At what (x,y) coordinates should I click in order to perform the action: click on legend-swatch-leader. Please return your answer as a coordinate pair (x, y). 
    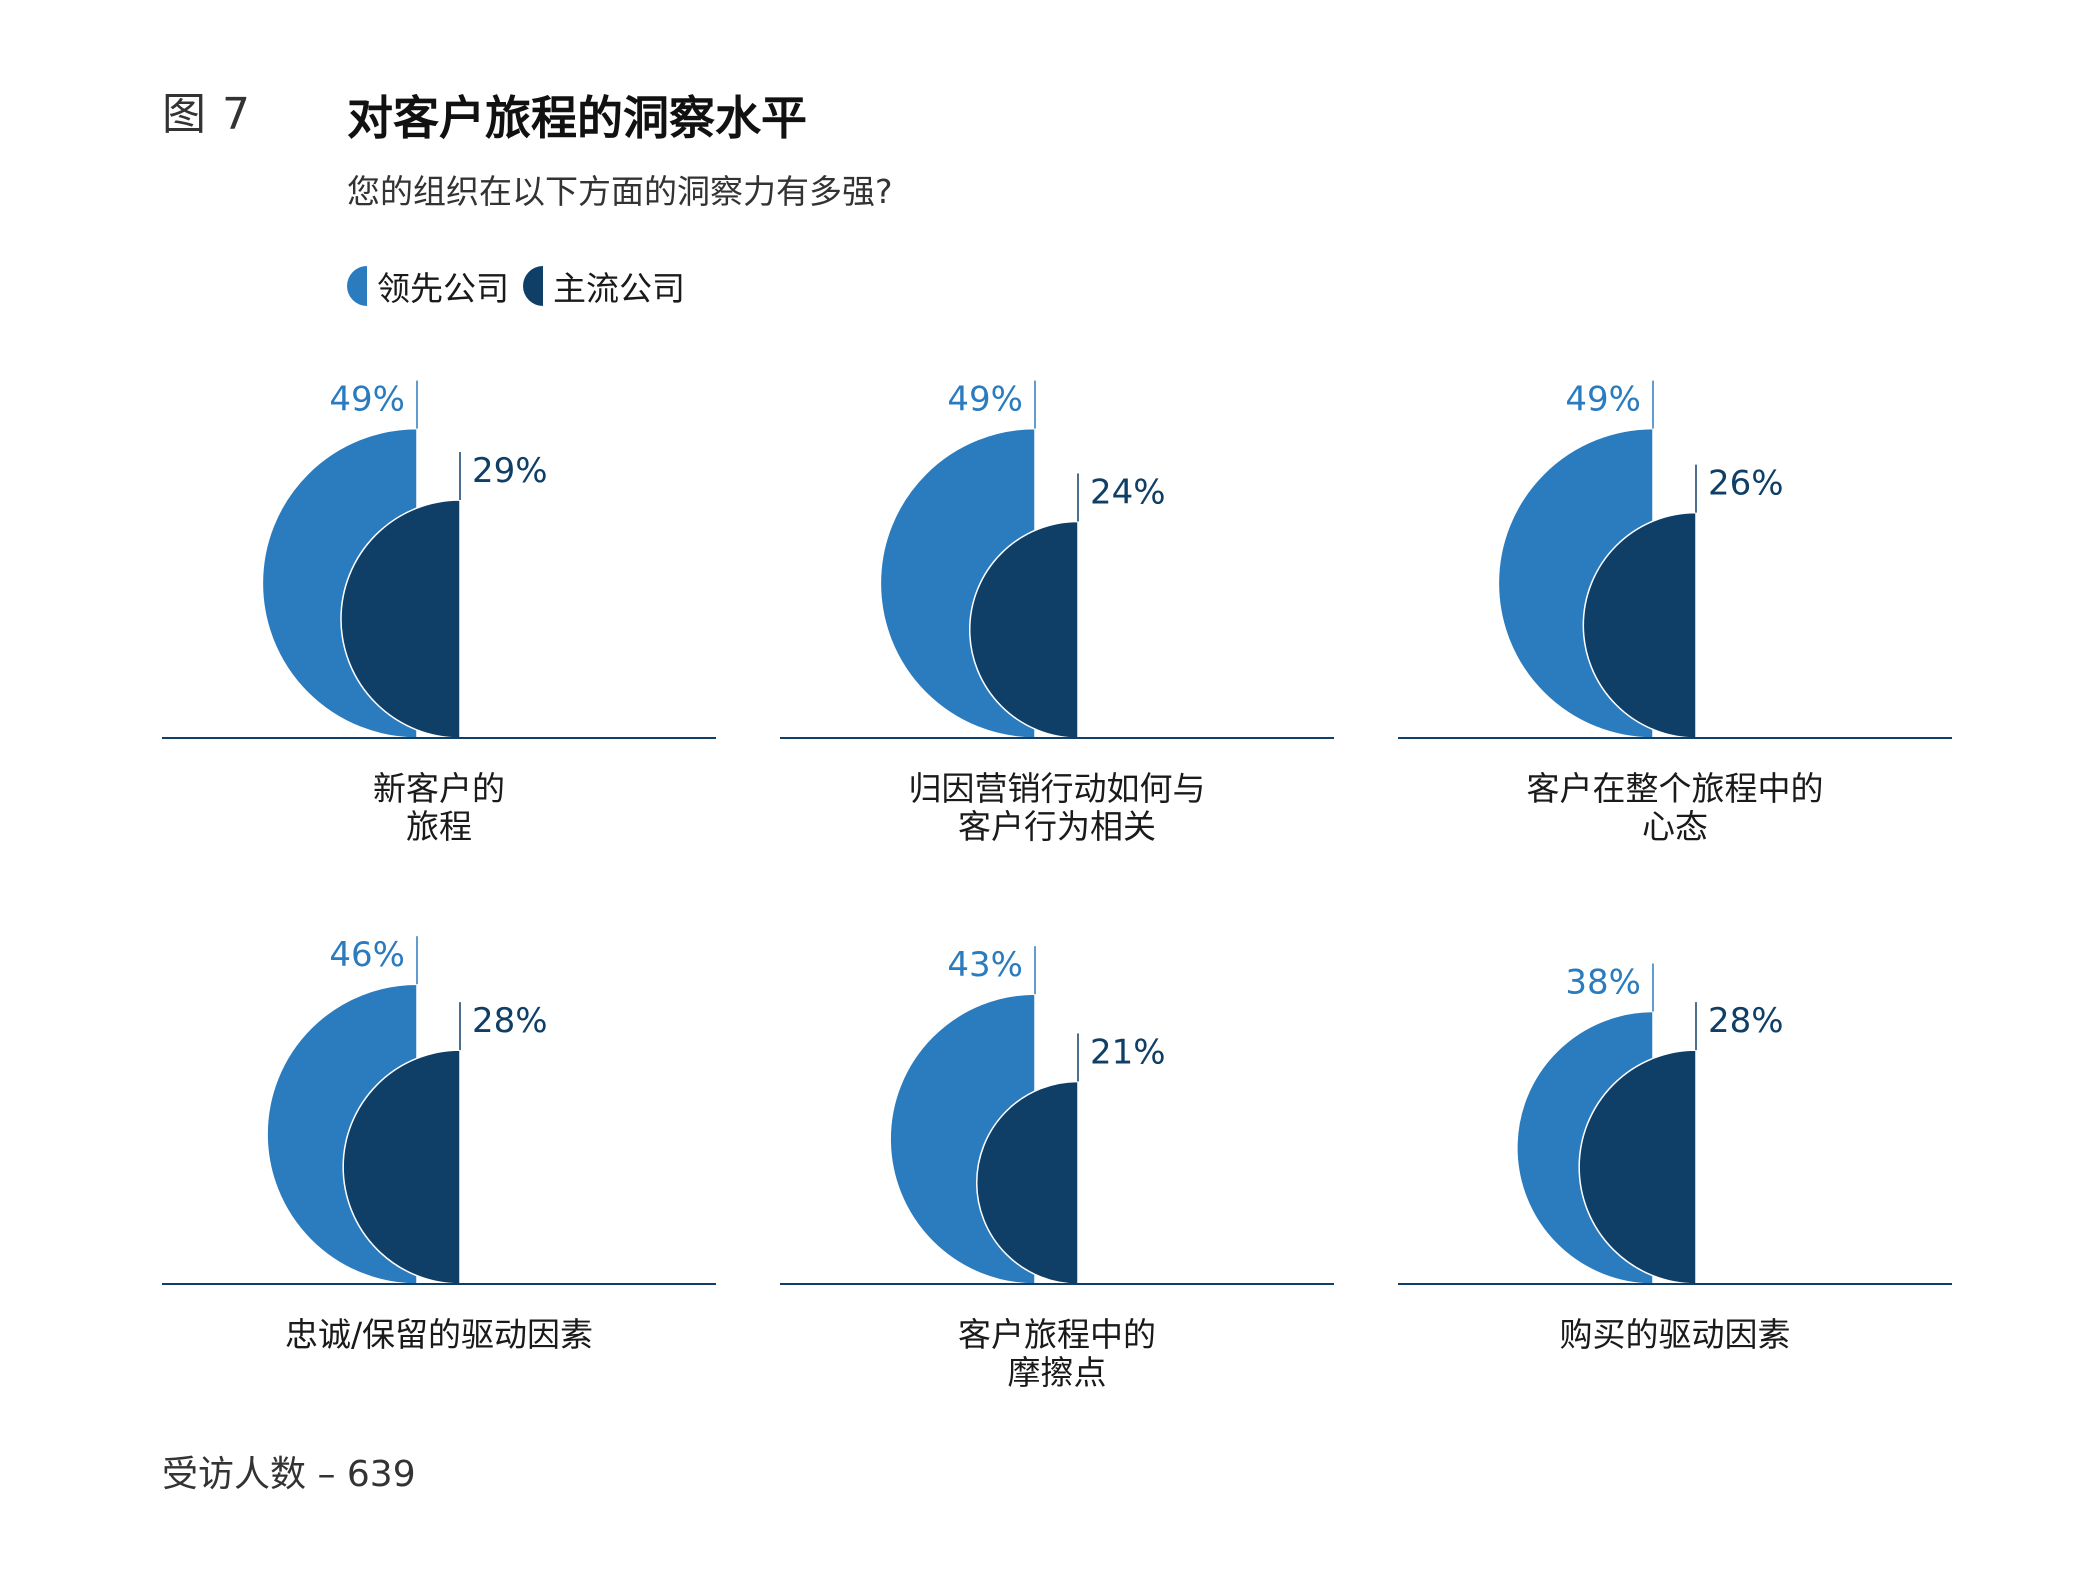
    Looking at the image, I should click on (357, 286).